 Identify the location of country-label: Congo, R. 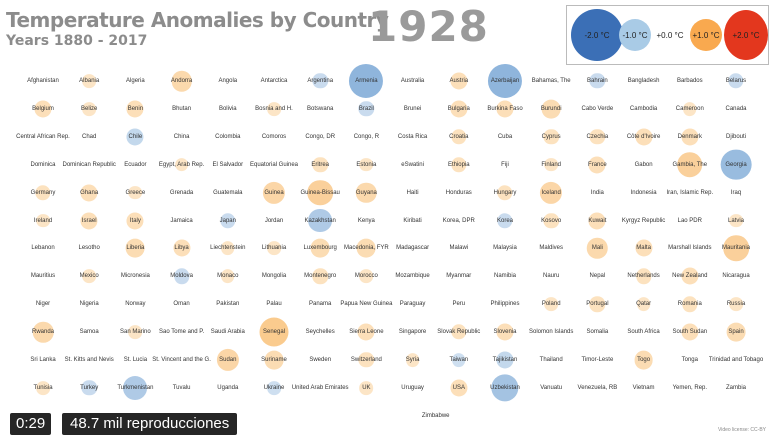
(366, 136).